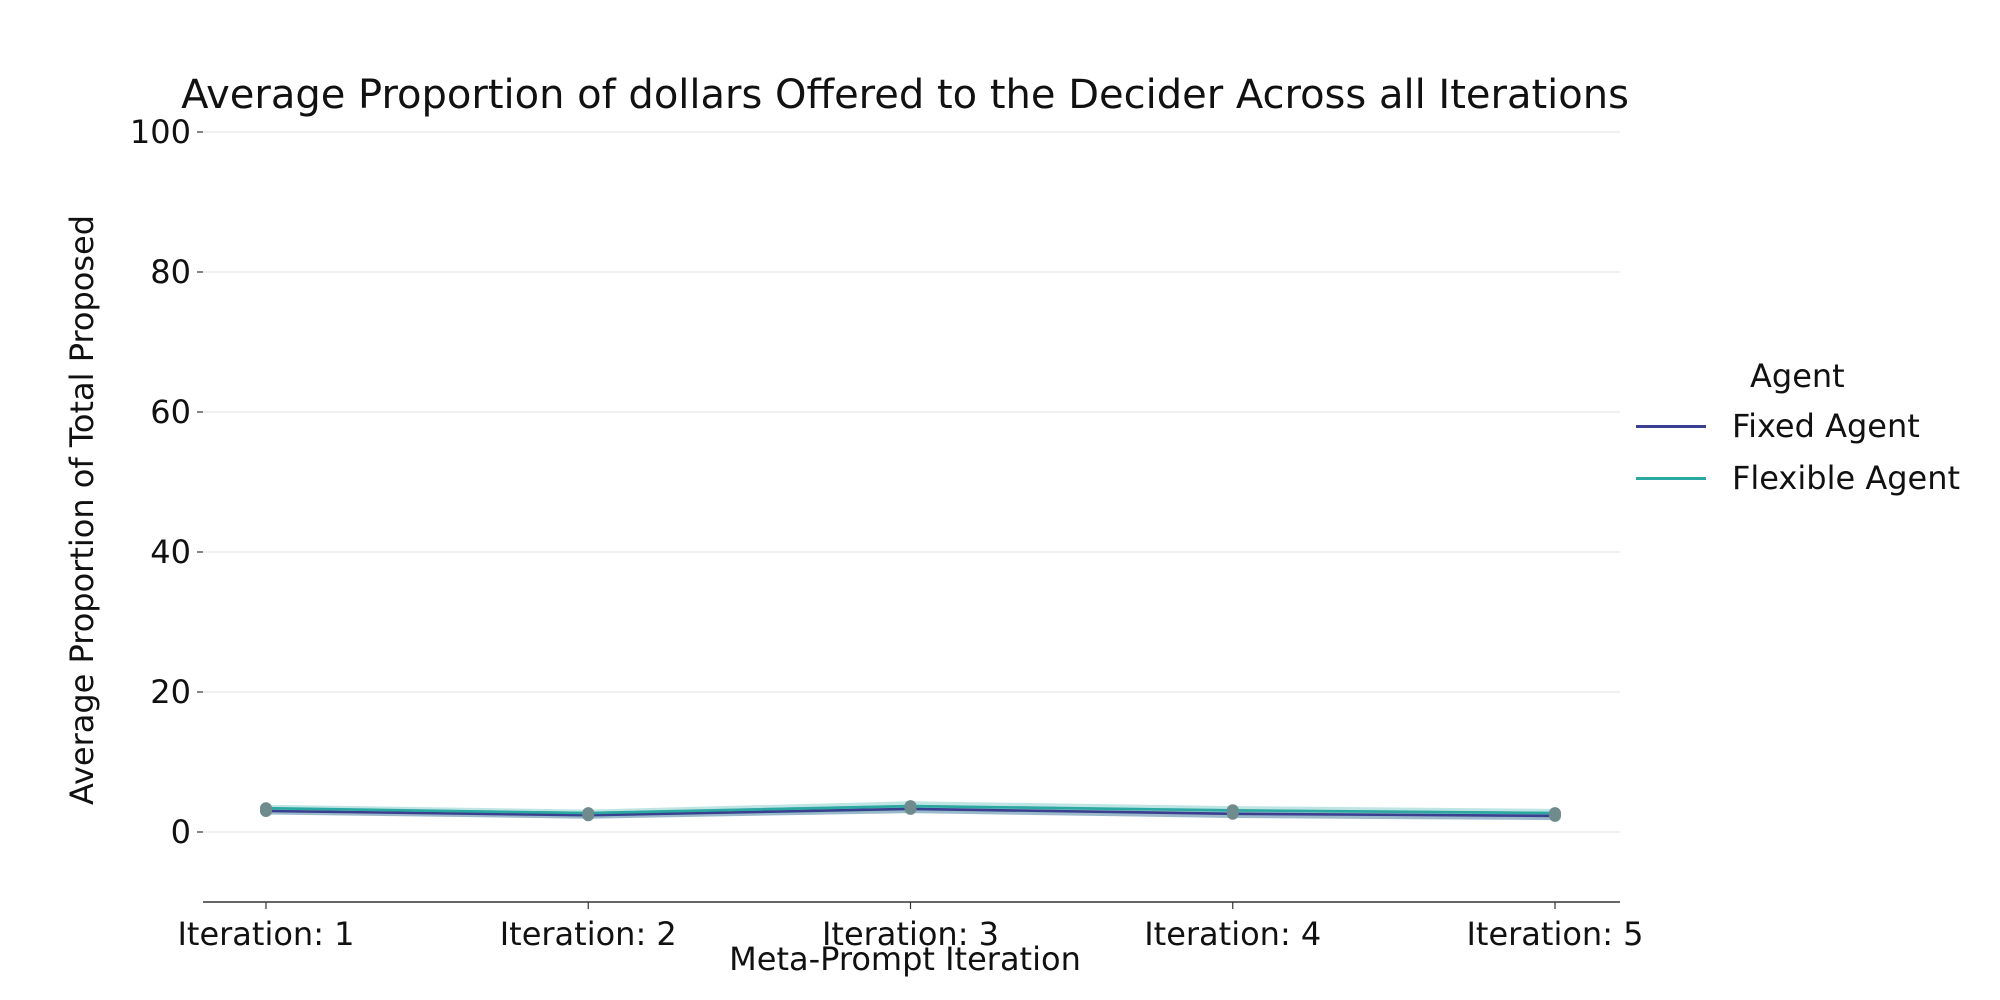 The image size is (2000, 1000). What do you see at coordinates (1554, 934) in the screenshot?
I see `x-tick-label: Iteration: 5` at bounding box center [1554, 934].